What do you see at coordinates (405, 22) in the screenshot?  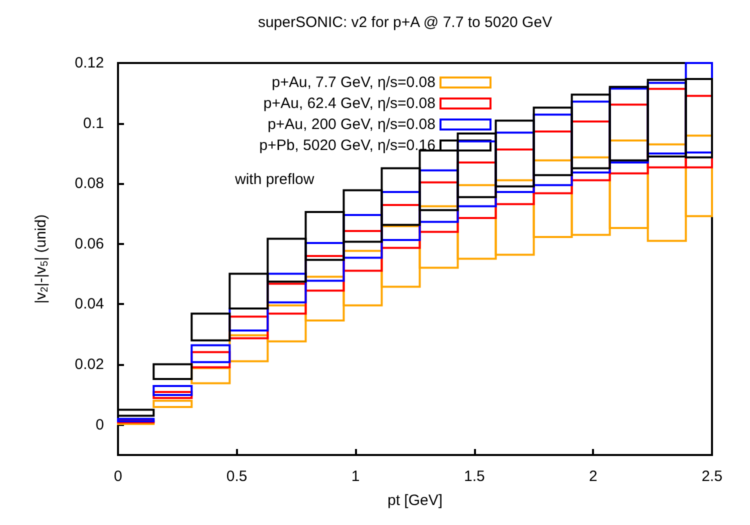 I see `chart-title: superSONIC: v2 for p+A @ 7.7 to 5020 GeV` at bounding box center [405, 22].